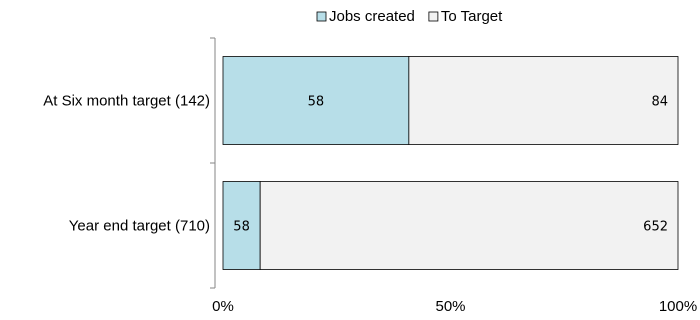 This screenshot has height=320, width=700. I want to click on data-label-1-0: 58, so click(241, 227).